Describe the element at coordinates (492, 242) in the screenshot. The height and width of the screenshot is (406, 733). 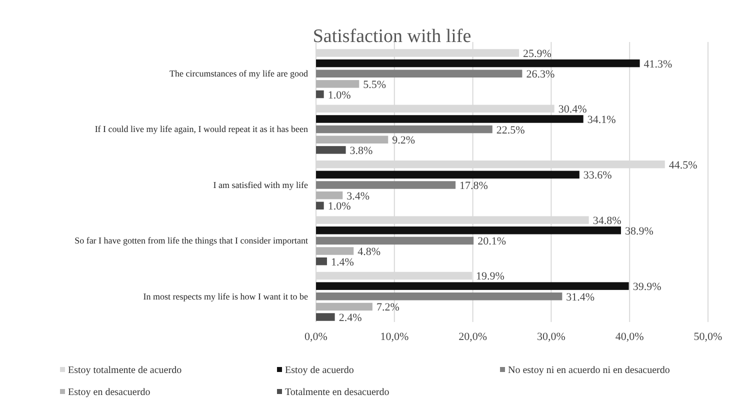
I see `data-label: 20.1%` at that location.